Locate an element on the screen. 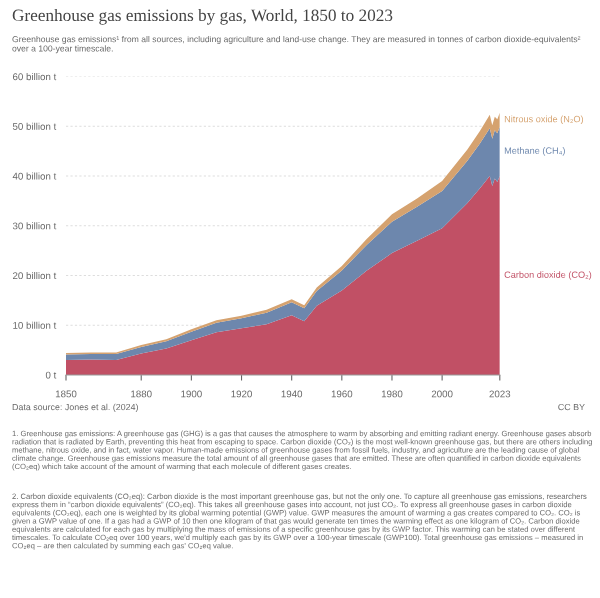 This screenshot has height=598, width=600. chart-title: Greenhouse gas emissions by gas, World, 1850 to 2023 is located at coordinates (202, 16).